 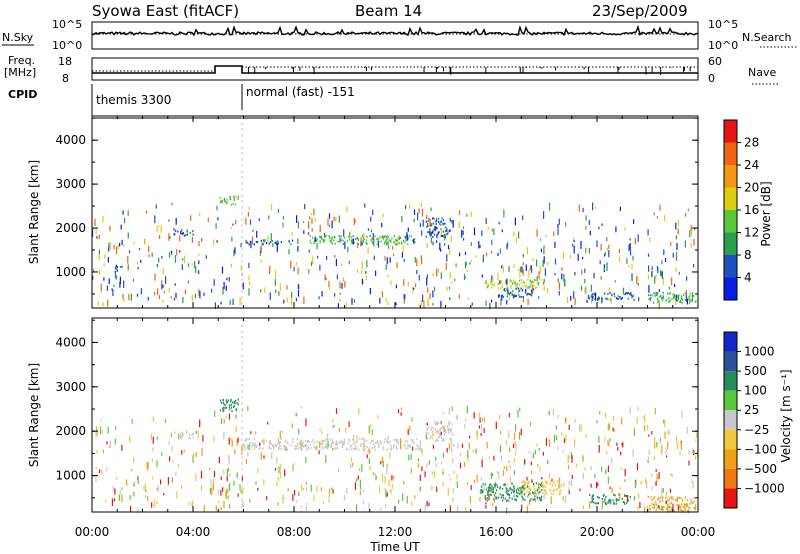 I want to click on nave-tick-top: 60, so click(x=715, y=61).